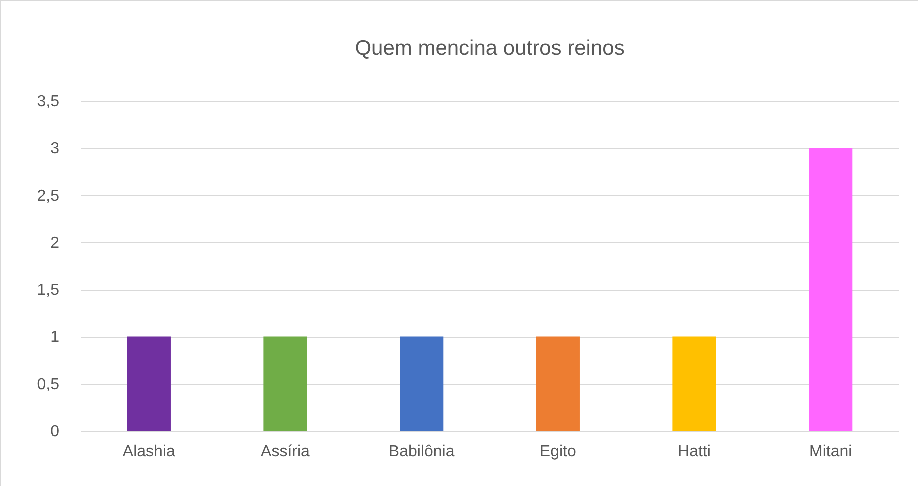 Image resolution: width=920 pixels, height=488 pixels. I want to click on y-tick-label: 3, so click(55, 149).